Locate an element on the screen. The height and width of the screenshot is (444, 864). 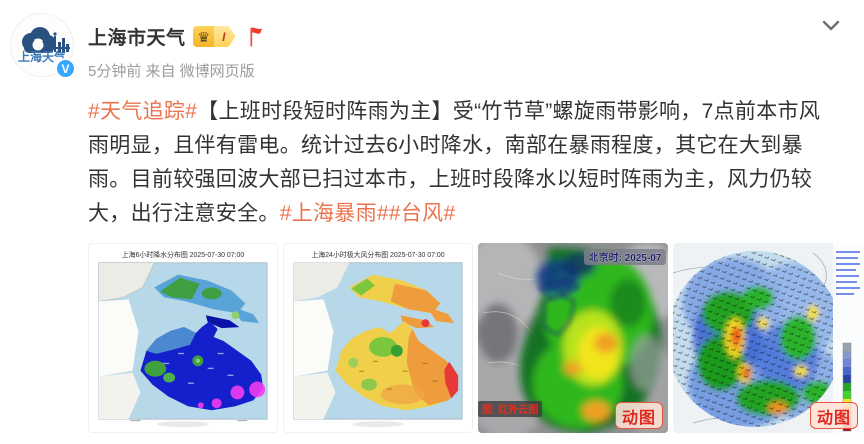
wind-map-title: 上海24小时极大风分布图 2025-07-30 07:00 is located at coordinates (377, 254).